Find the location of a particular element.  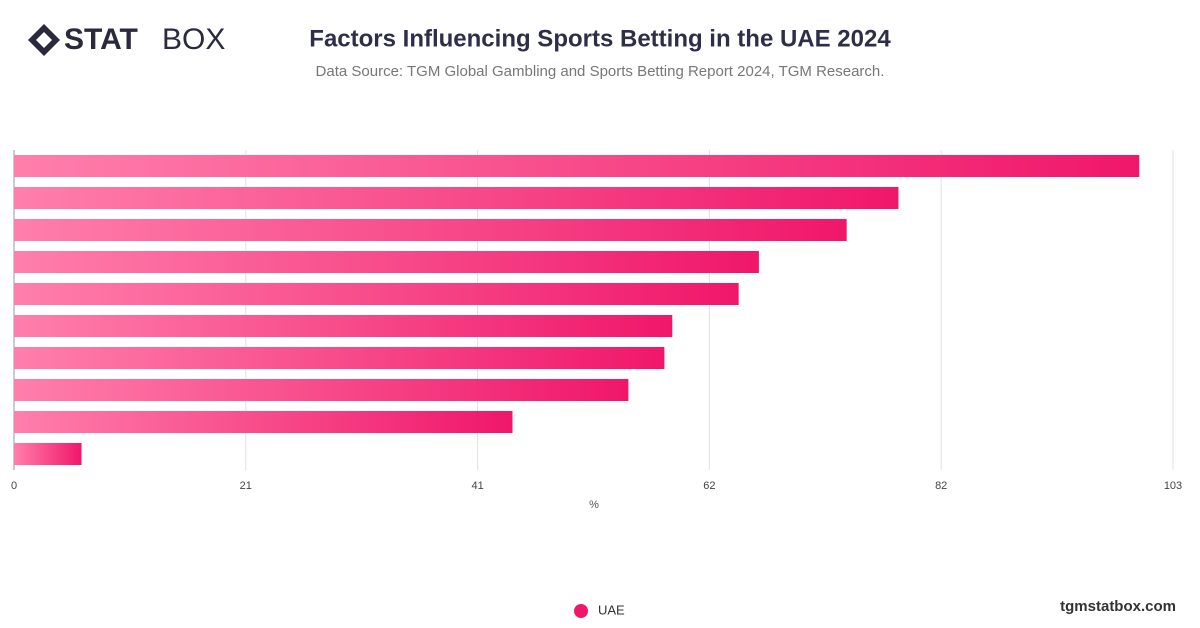

logo: STAT BOX is located at coordinates (126, 39).